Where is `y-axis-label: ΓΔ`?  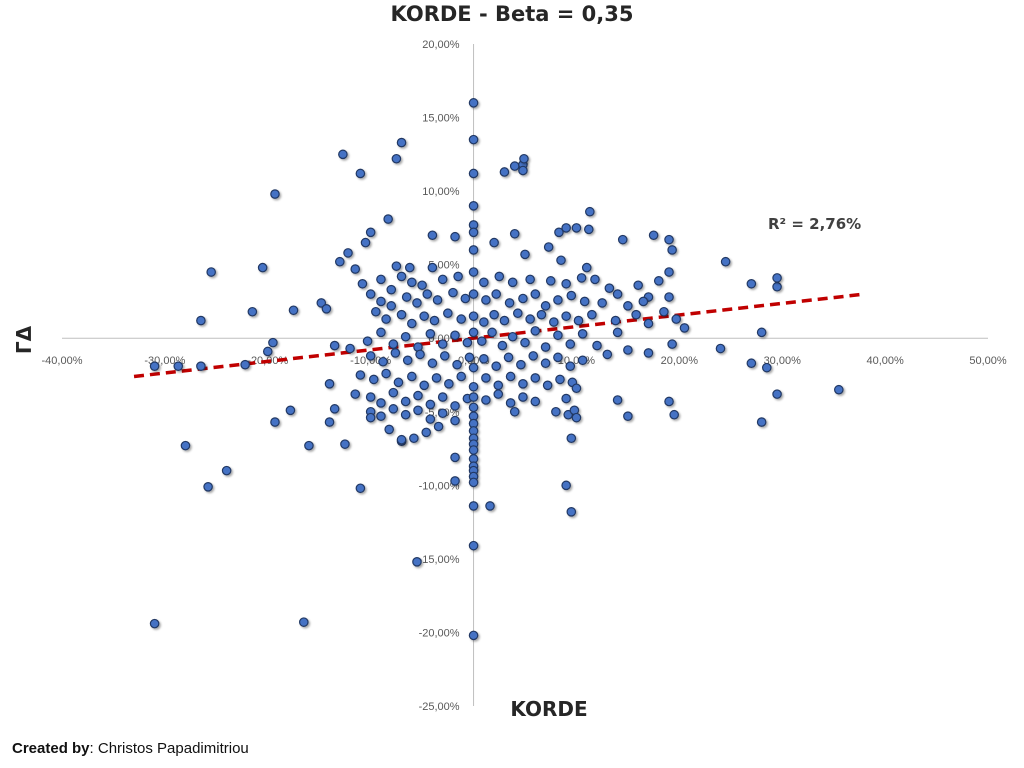
y-axis-label: ΓΔ is located at coordinates (24, 340).